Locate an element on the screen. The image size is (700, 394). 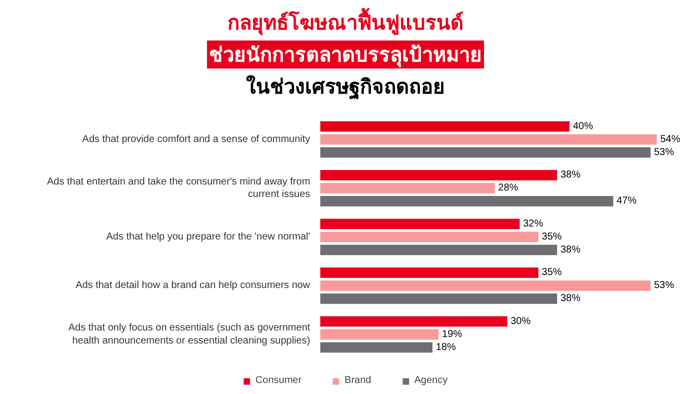
data-label: 54% is located at coordinates (670, 139).